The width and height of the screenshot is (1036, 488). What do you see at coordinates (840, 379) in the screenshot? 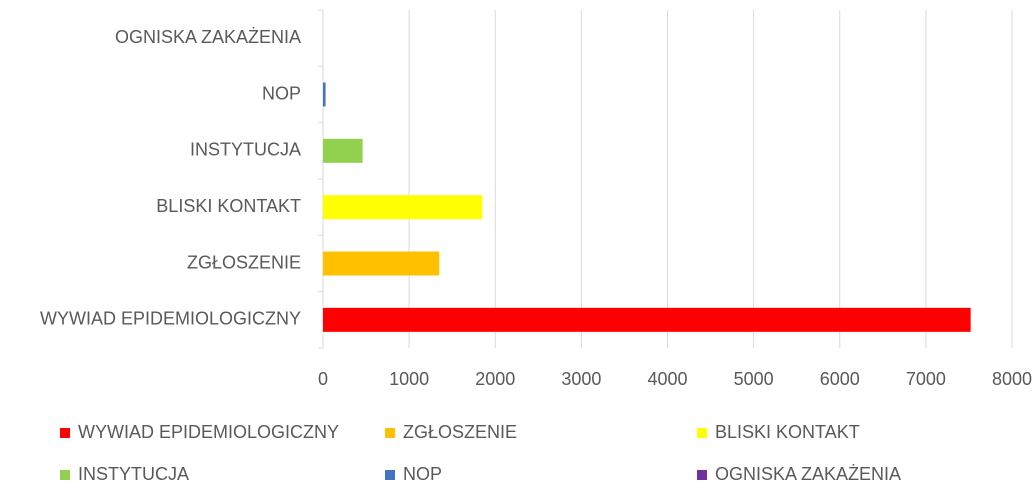
I see `x-tick-label: 6000` at bounding box center [840, 379].